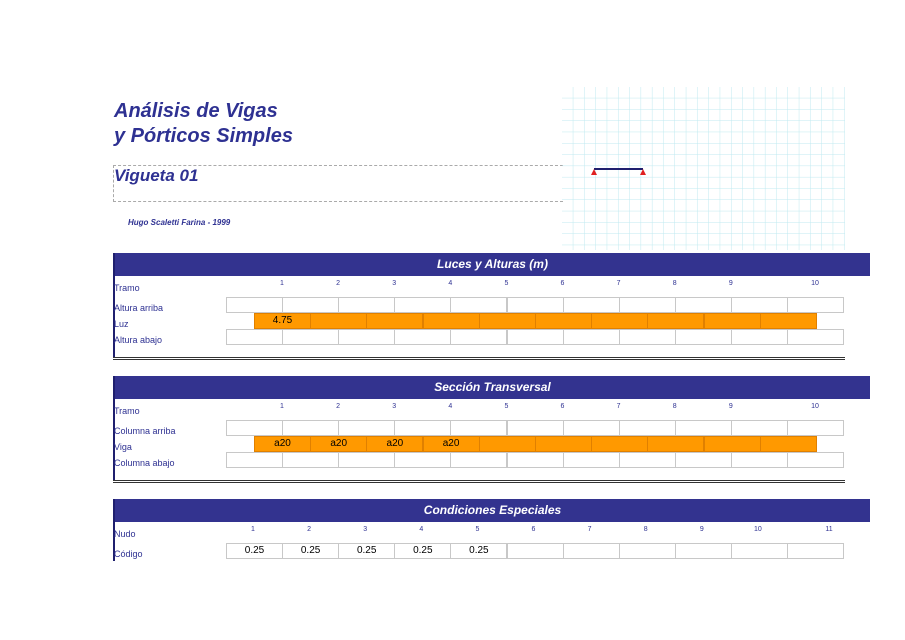 The width and height of the screenshot is (905, 640). I want to click on subtitle-box, so click(338, 183).